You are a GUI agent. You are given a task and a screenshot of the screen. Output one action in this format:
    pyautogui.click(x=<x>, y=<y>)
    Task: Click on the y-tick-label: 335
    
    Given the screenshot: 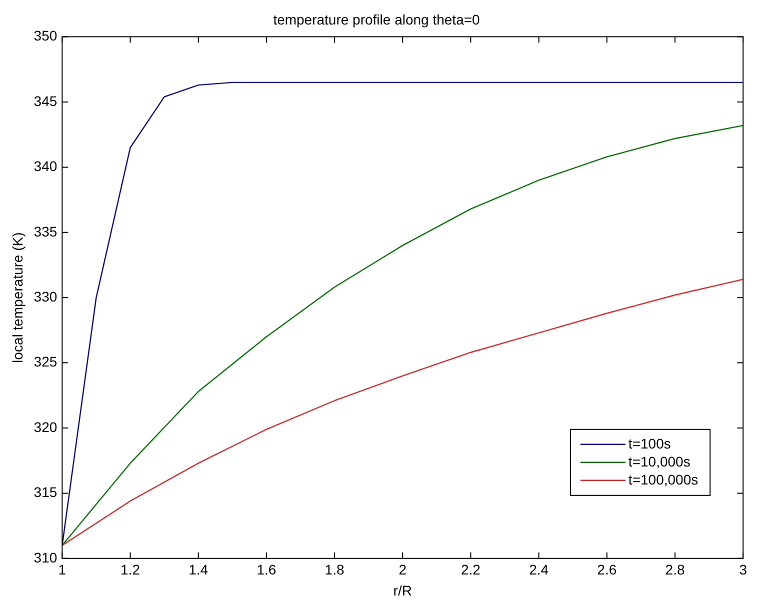 What is the action you would take?
    pyautogui.click(x=46, y=231)
    